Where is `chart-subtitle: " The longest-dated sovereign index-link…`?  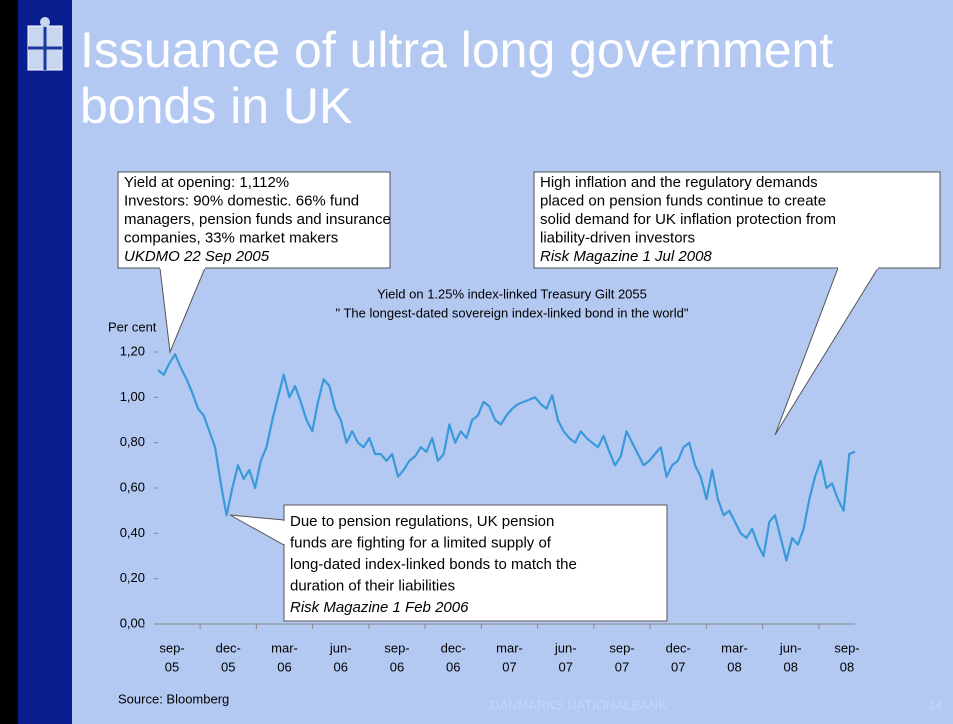
chart-subtitle: " The longest-dated sovereign index-link… is located at coordinates (512, 312).